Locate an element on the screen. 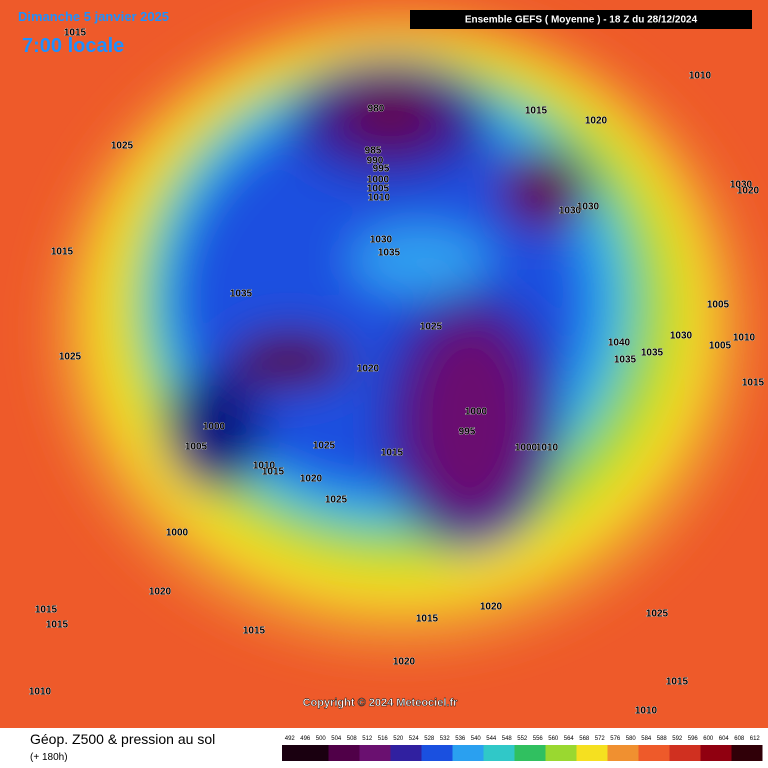 This screenshot has height=768, width=768. scale-label: 600 is located at coordinates (708, 739).